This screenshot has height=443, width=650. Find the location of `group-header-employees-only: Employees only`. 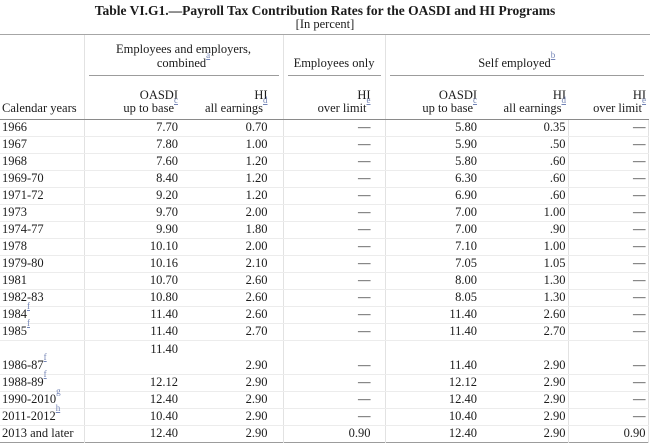

group-header-employees-only: Employees only is located at coordinates (334, 55).